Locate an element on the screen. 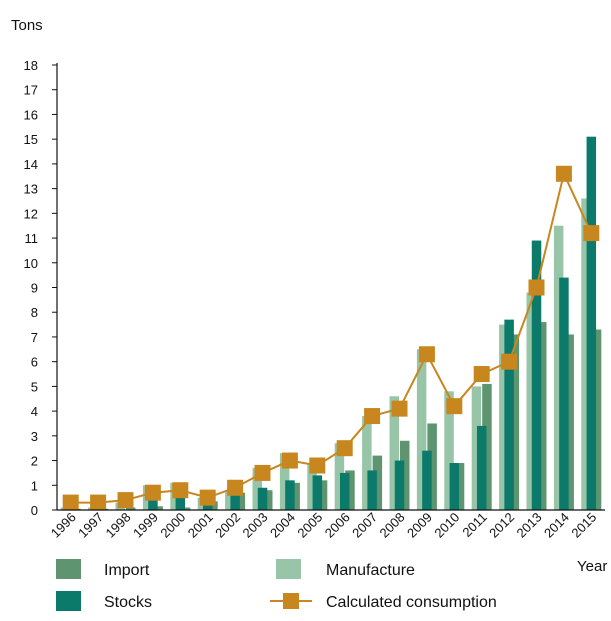  y-tick-label: 17 is located at coordinates (31, 90).